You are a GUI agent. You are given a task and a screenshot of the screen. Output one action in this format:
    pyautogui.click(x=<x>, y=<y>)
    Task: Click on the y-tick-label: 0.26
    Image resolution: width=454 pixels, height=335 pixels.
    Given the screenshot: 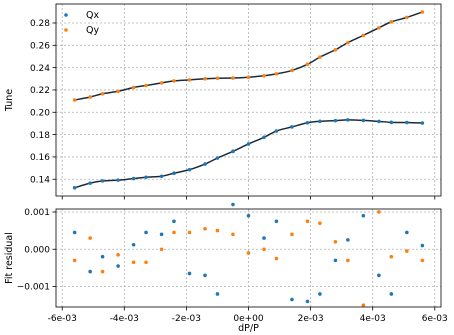 What is the action you would take?
    pyautogui.click(x=40, y=47)
    